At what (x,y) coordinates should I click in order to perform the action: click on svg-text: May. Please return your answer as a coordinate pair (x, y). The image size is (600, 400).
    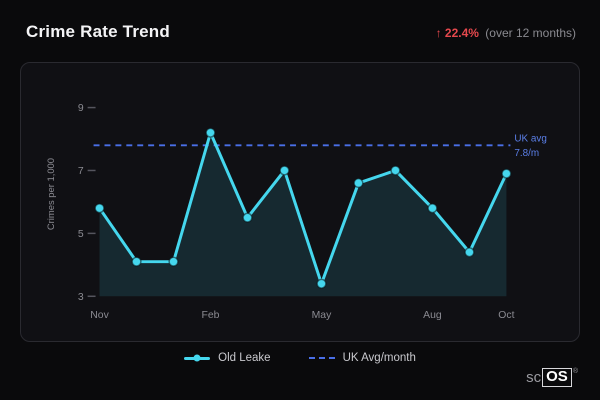
    Looking at the image, I should click on (322, 315).